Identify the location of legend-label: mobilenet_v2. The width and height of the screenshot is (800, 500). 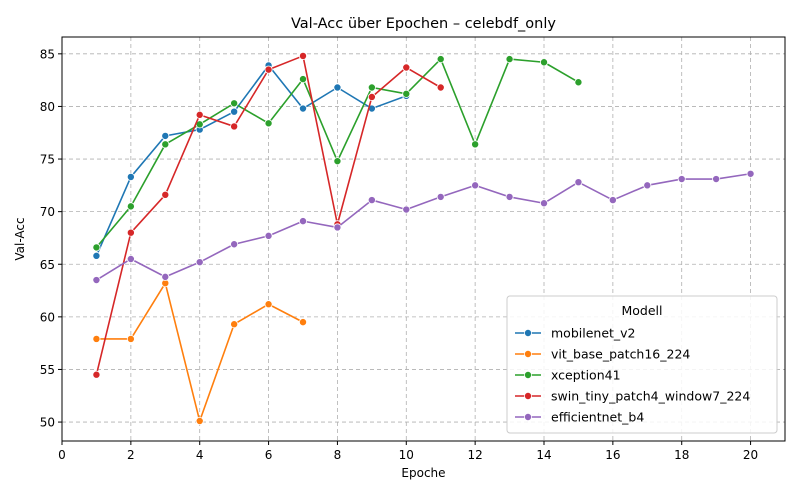
(593, 333).